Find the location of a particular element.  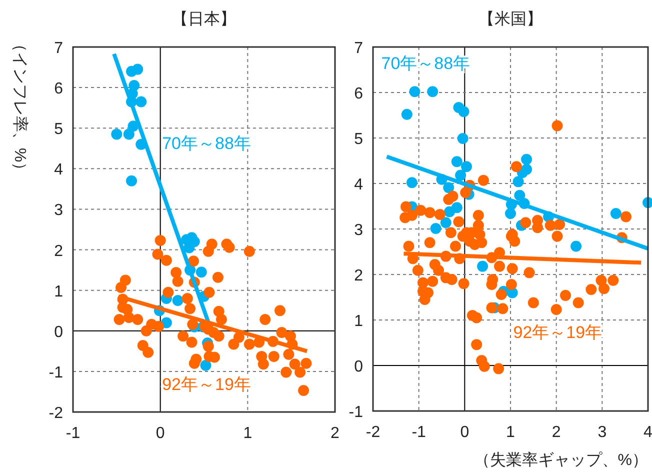

y-axis-title: （インフレ率、%） is located at coordinates (20, 107).